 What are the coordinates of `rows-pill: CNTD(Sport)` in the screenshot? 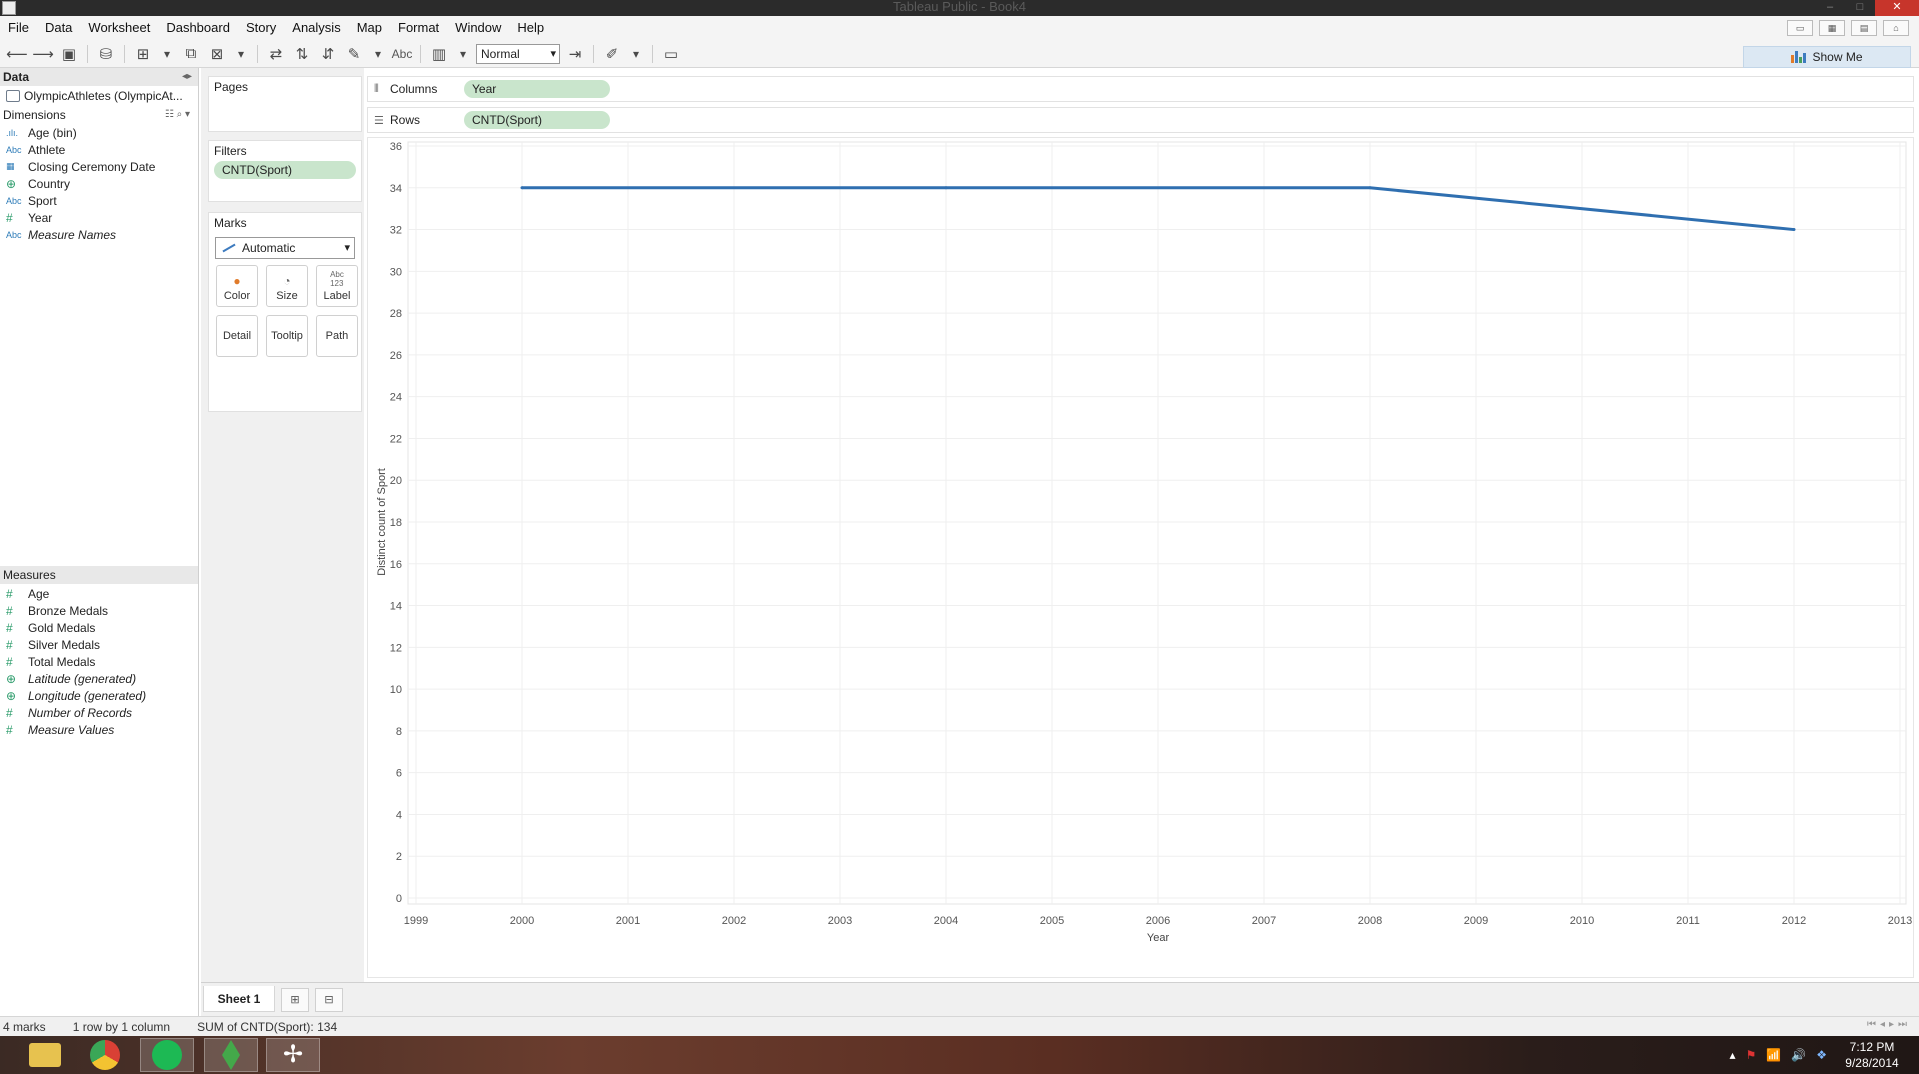 It's located at (537, 120).